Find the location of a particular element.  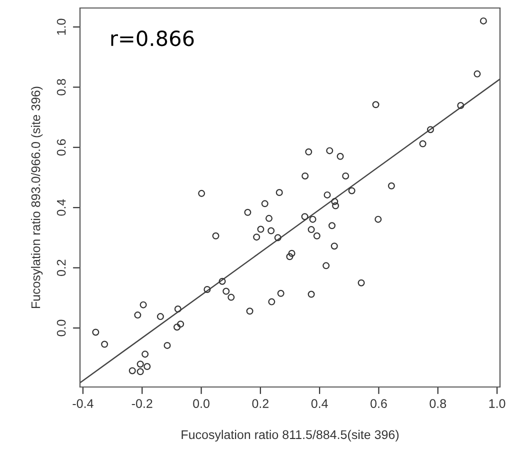

x-tick-label: 0.4 is located at coordinates (319, 403).